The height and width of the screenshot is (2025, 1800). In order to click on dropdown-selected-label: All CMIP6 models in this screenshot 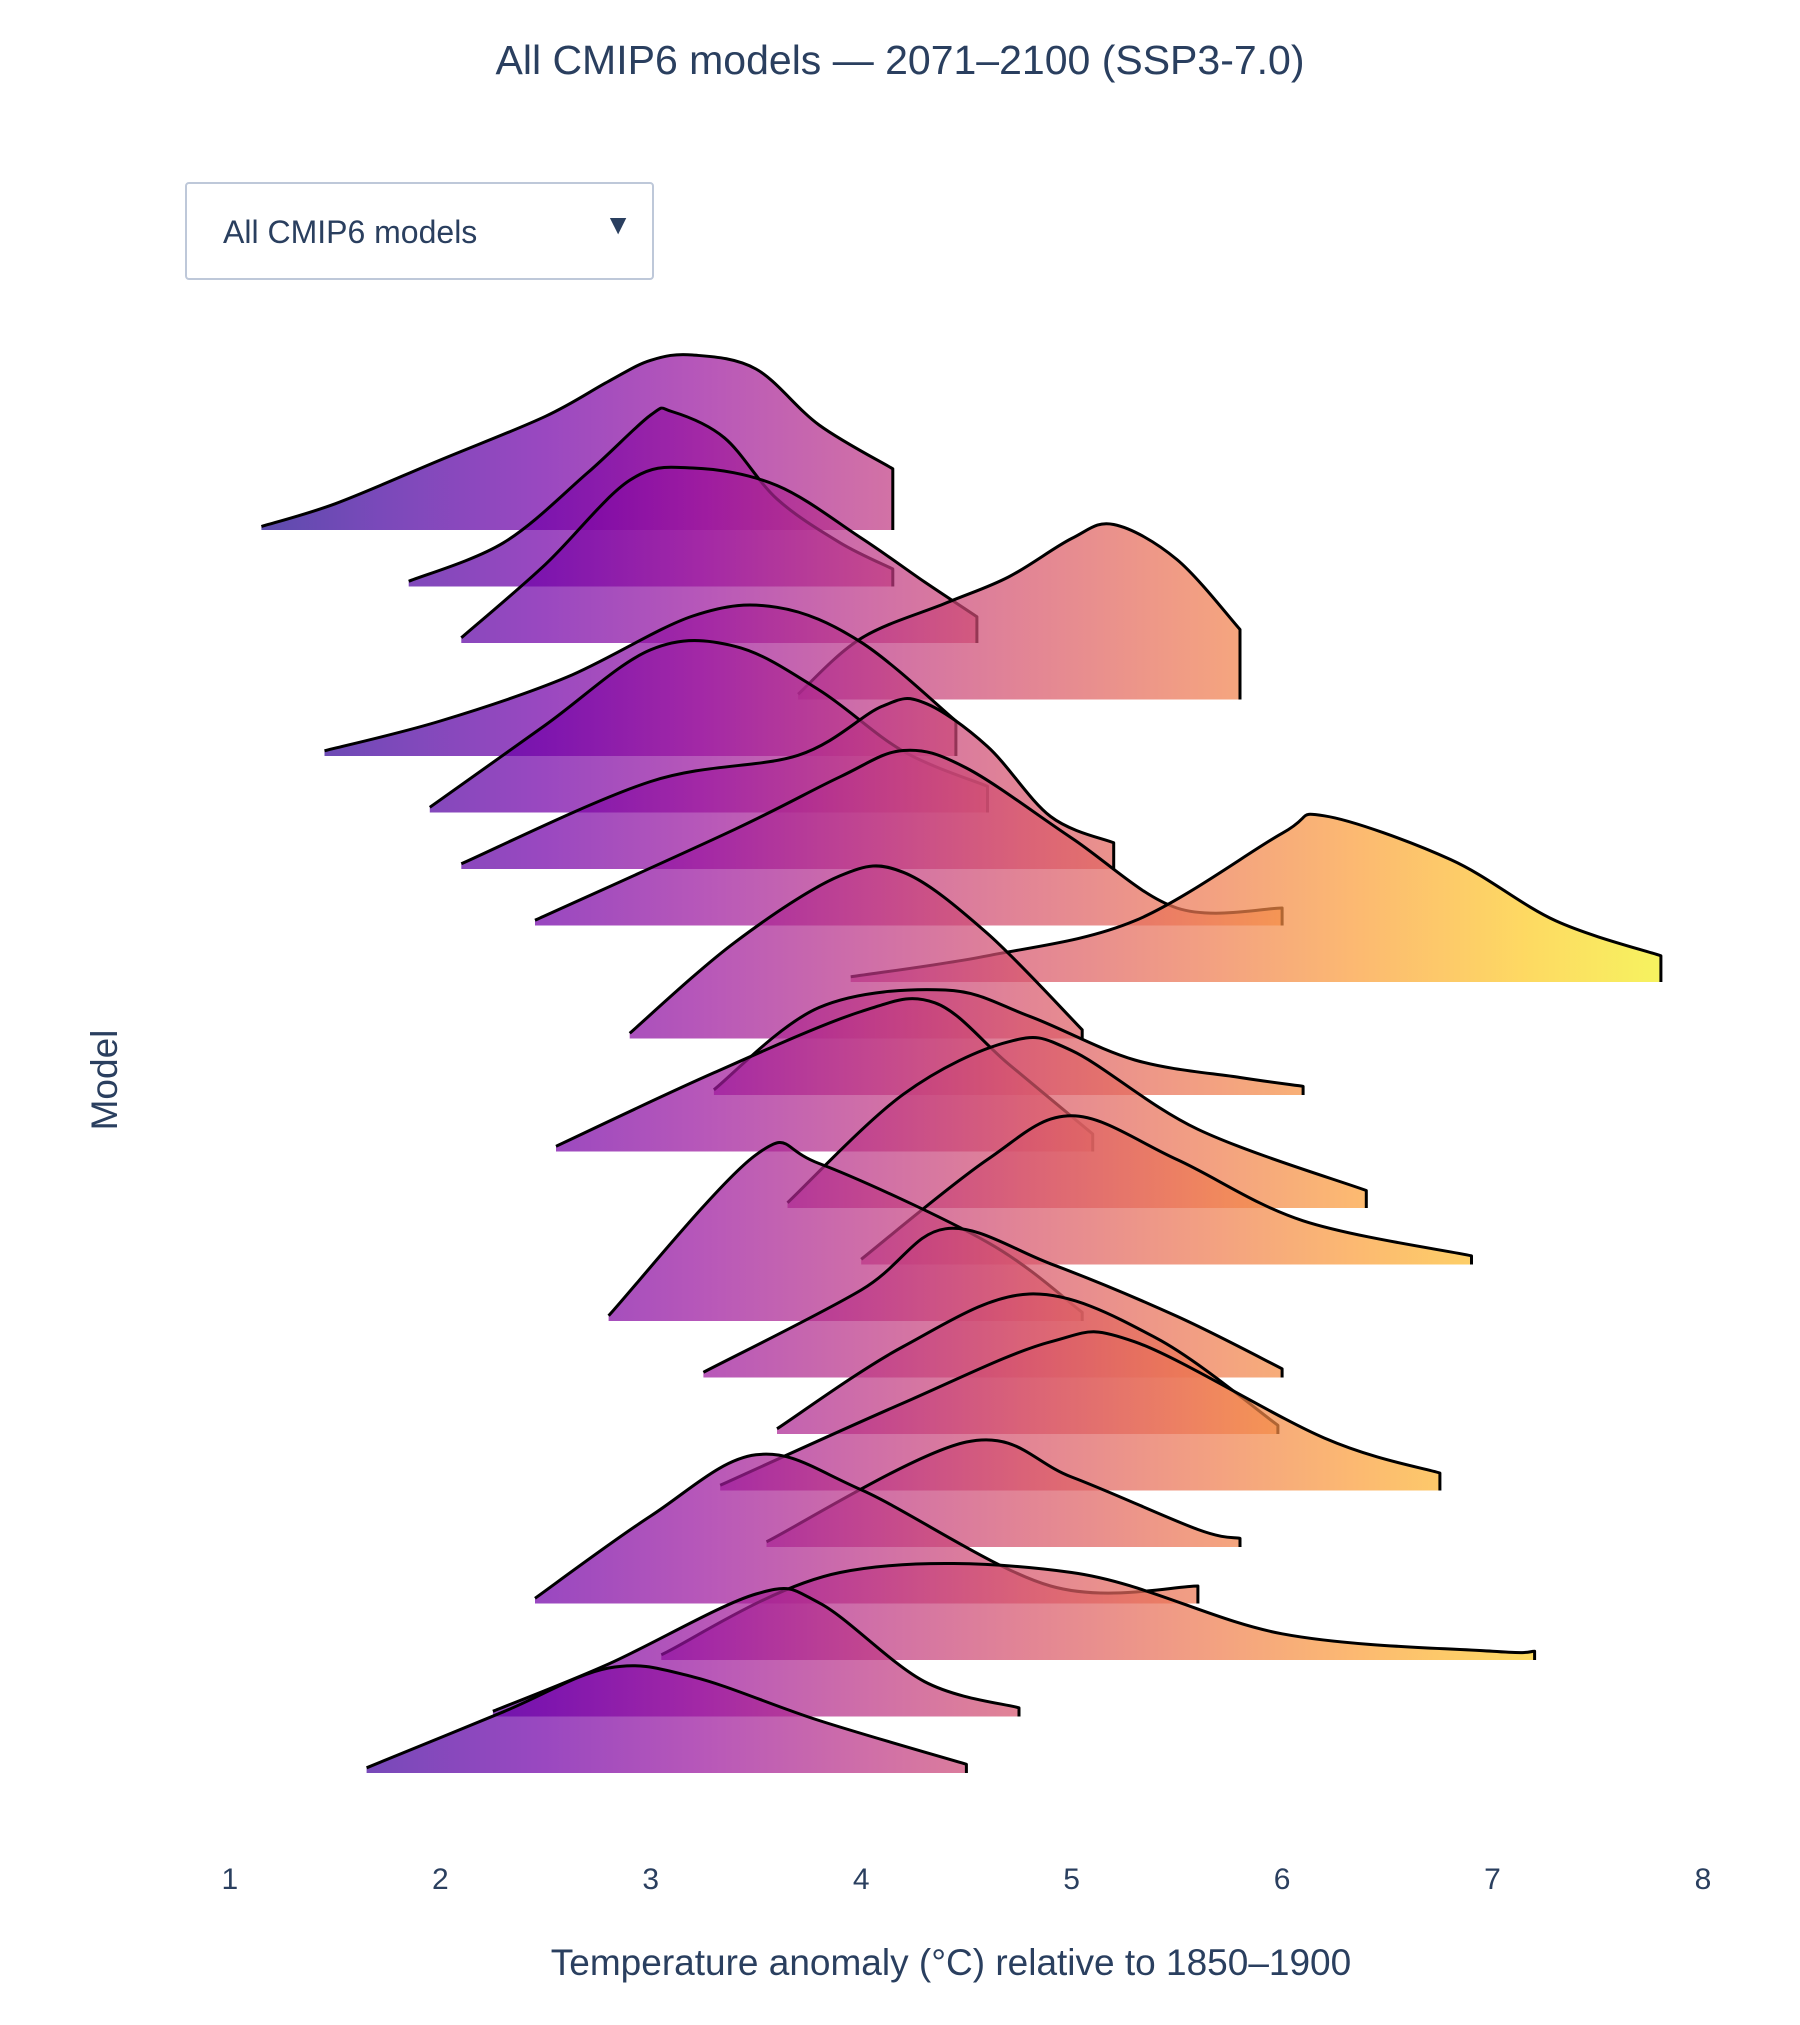, I will do `click(350, 232)`.